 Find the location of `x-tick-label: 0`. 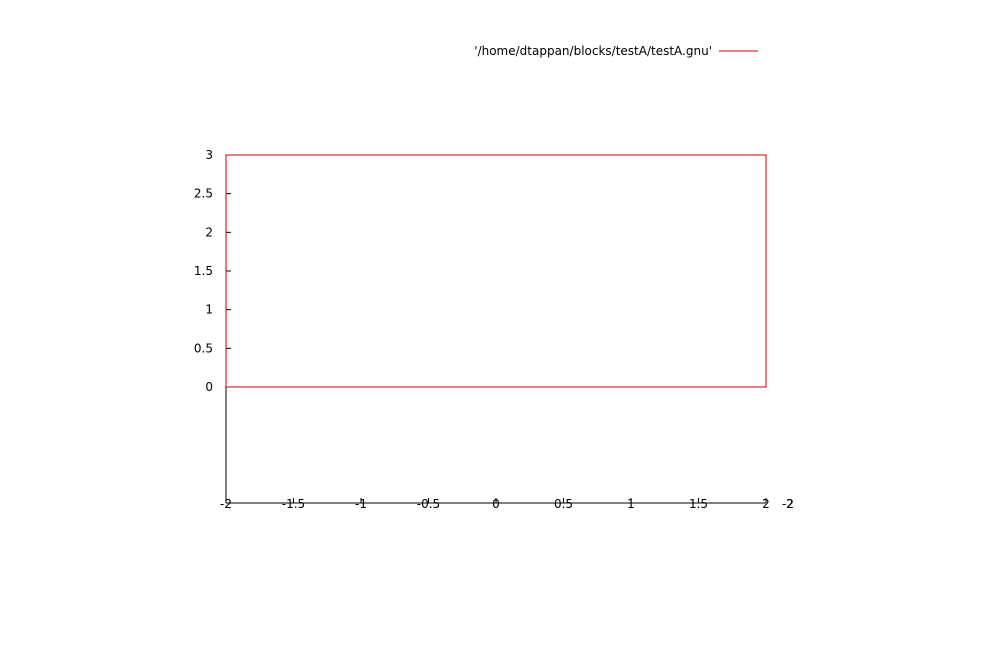

x-tick-label: 0 is located at coordinates (496, 504).